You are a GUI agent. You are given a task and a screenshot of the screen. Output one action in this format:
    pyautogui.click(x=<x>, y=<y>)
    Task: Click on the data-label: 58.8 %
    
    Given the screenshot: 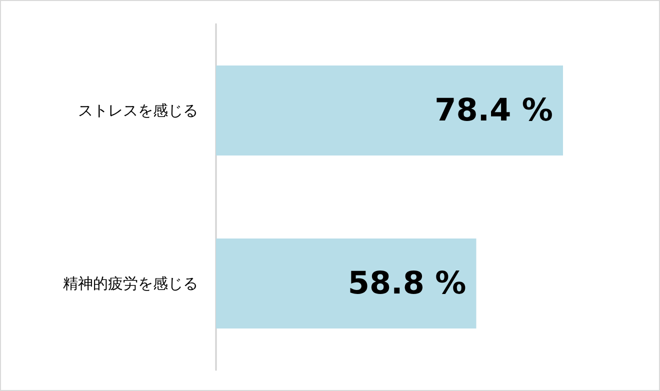 What is the action you would take?
    pyautogui.click(x=407, y=284)
    